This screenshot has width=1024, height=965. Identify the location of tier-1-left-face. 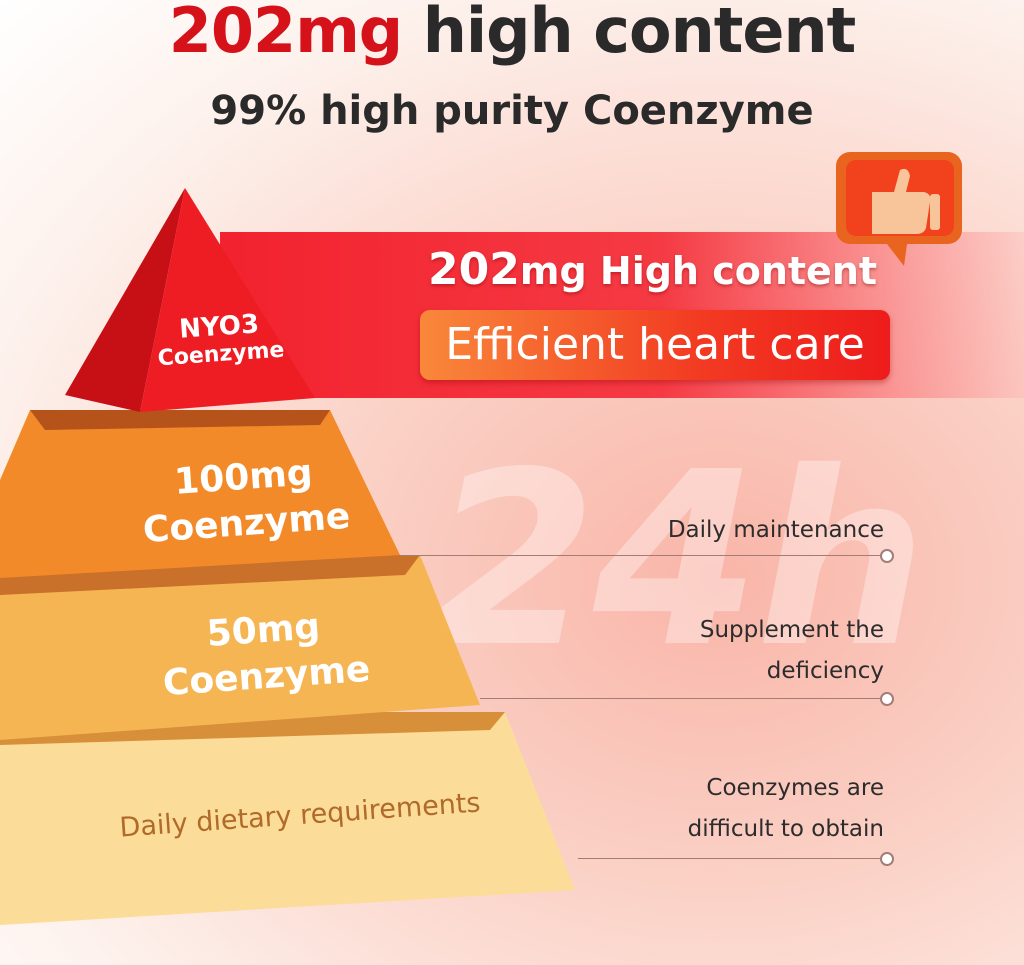
(125, 300).